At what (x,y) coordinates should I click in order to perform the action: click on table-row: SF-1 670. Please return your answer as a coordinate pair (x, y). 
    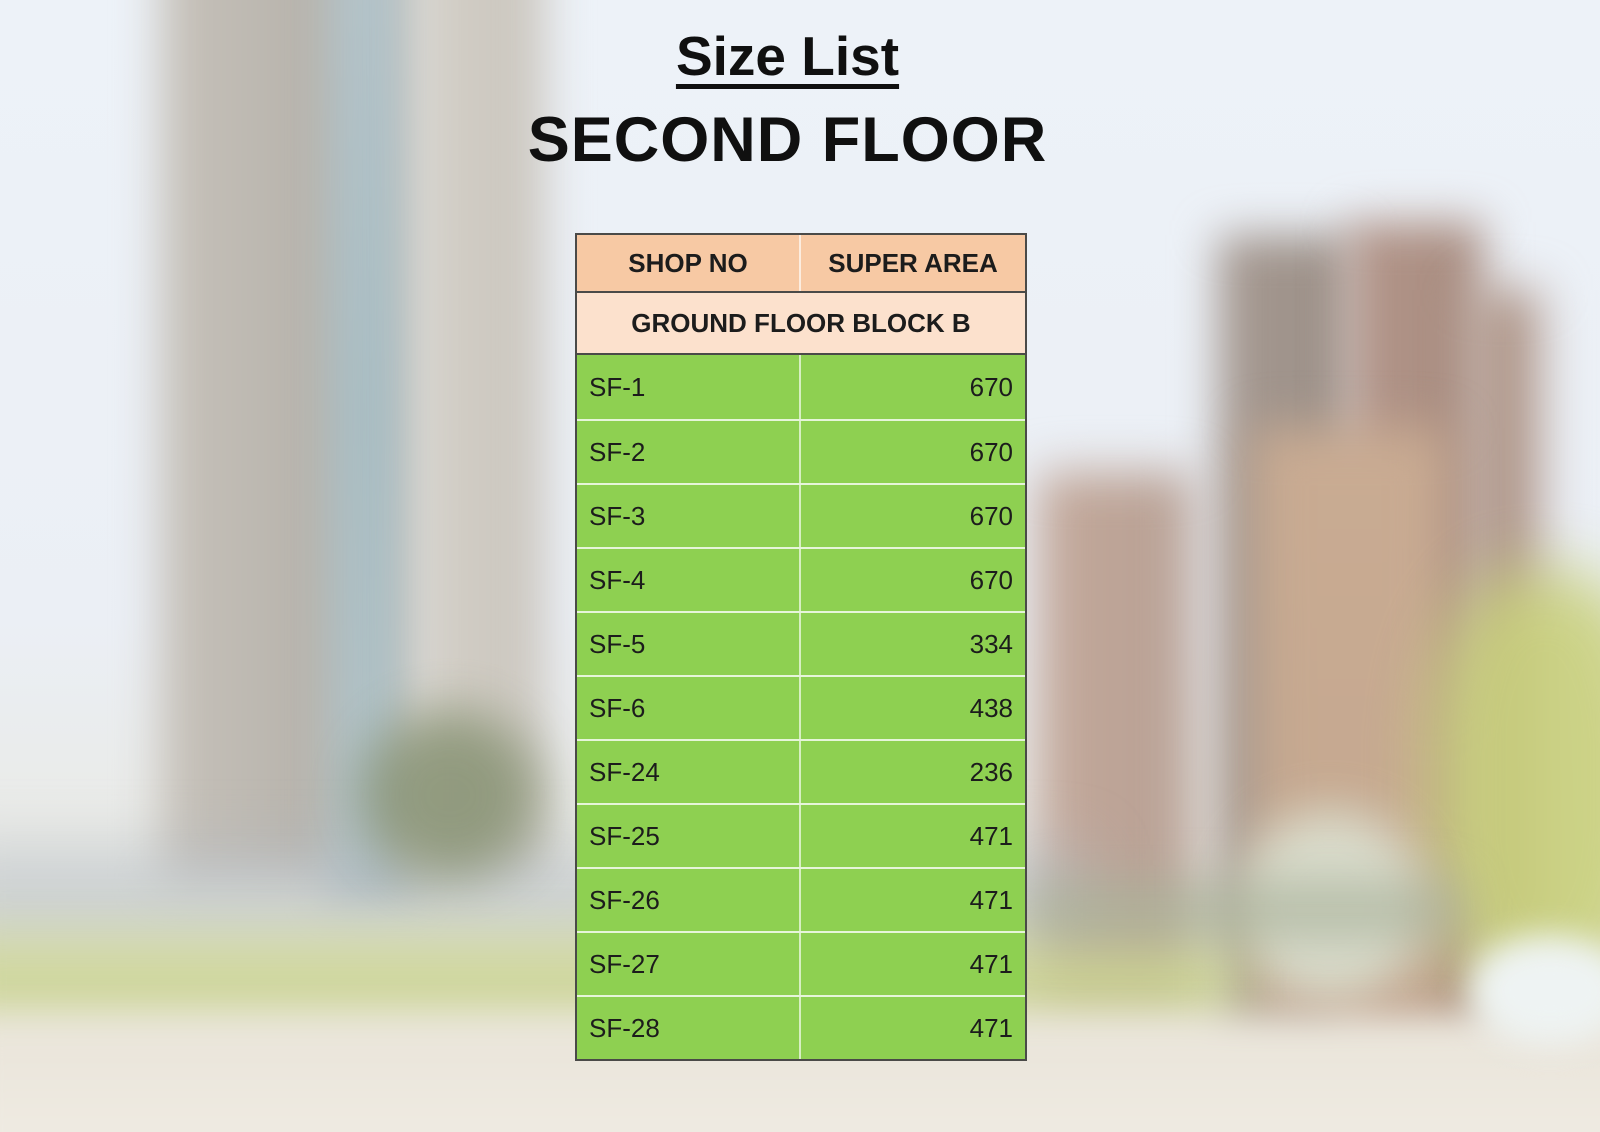
    Looking at the image, I should click on (801, 387).